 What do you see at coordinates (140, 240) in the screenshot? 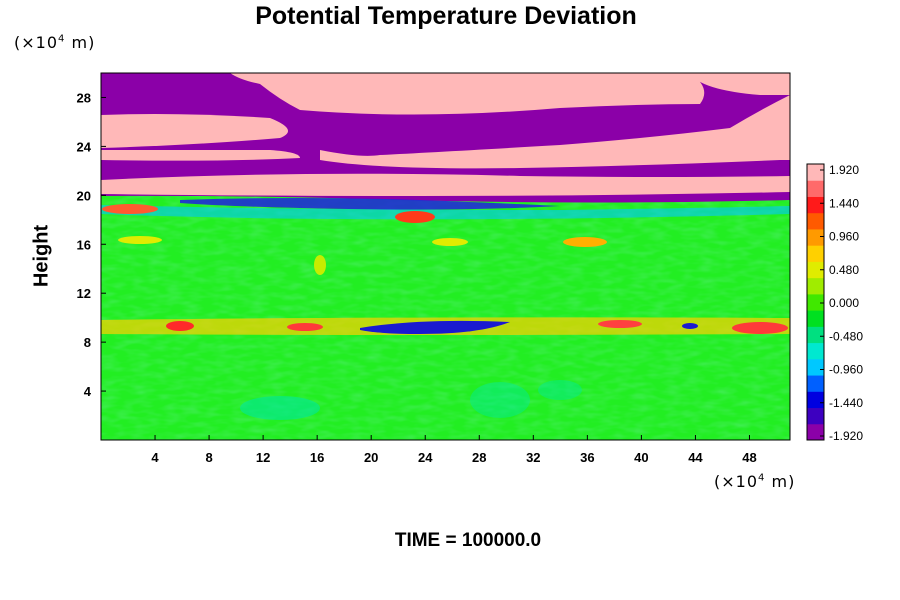
I see `warm-blob-d` at bounding box center [140, 240].